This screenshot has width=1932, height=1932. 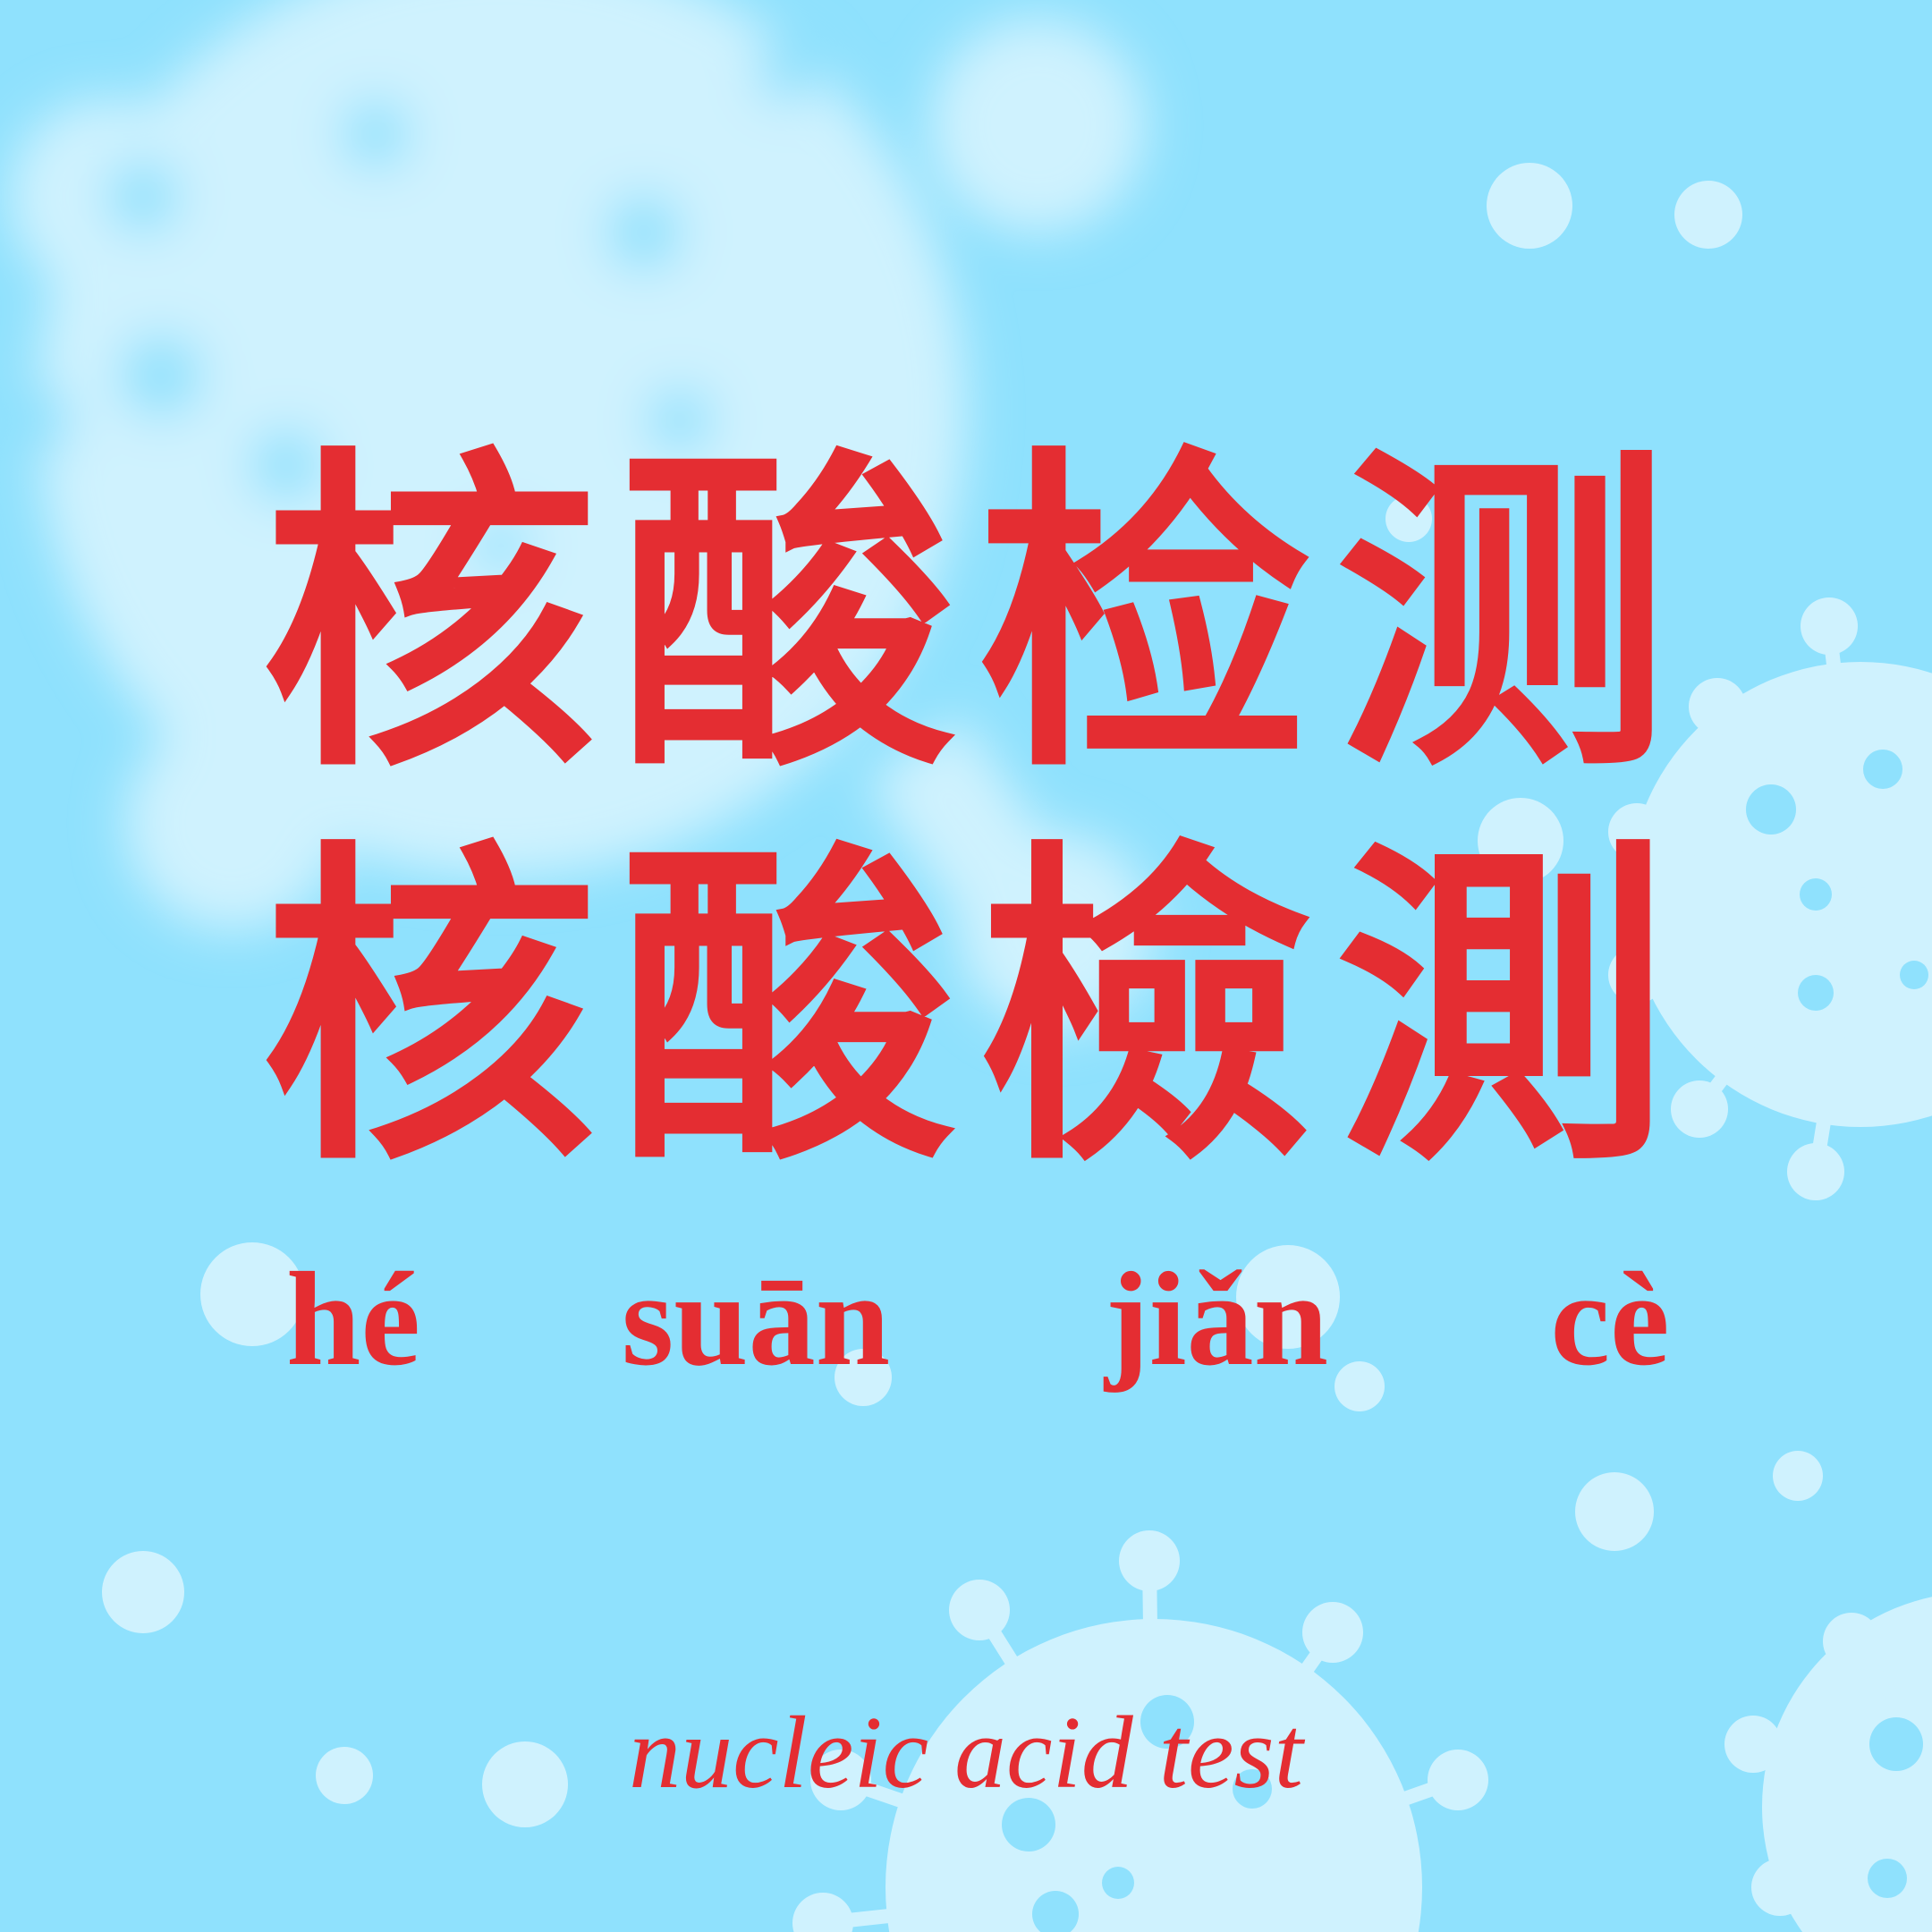 What do you see at coordinates (756, 1319) in the screenshot?
I see `pinyin-syllable: suān` at bounding box center [756, 1319].